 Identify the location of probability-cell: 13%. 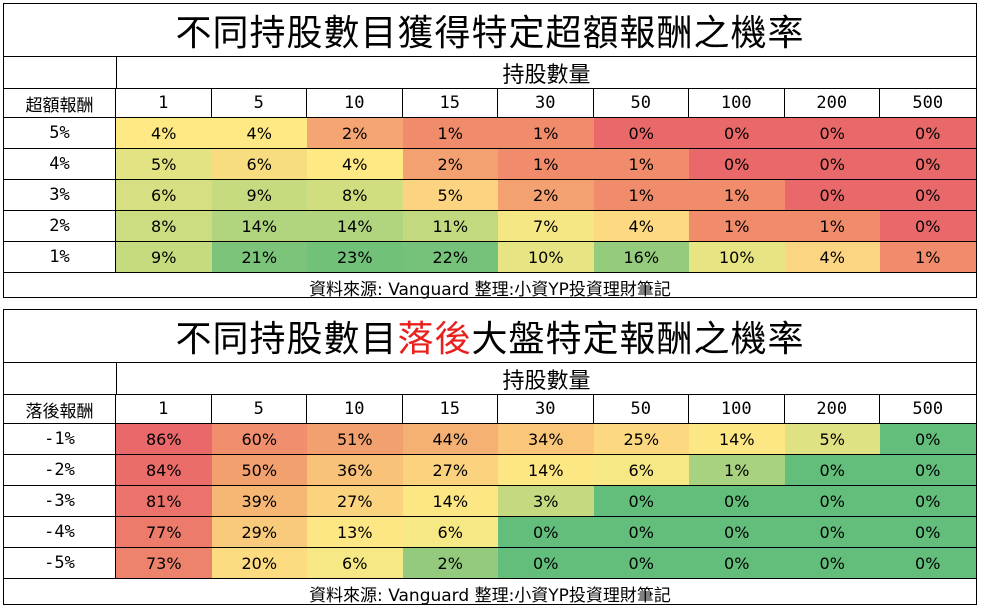
(355, 532).